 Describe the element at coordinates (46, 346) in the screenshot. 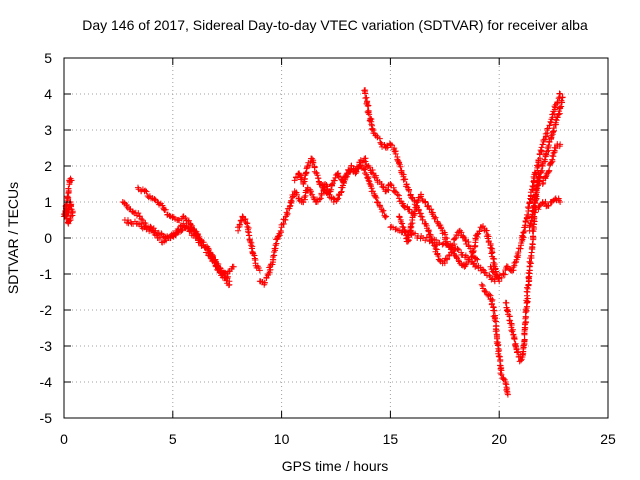

I see `y-tick-label: -3` at that location.